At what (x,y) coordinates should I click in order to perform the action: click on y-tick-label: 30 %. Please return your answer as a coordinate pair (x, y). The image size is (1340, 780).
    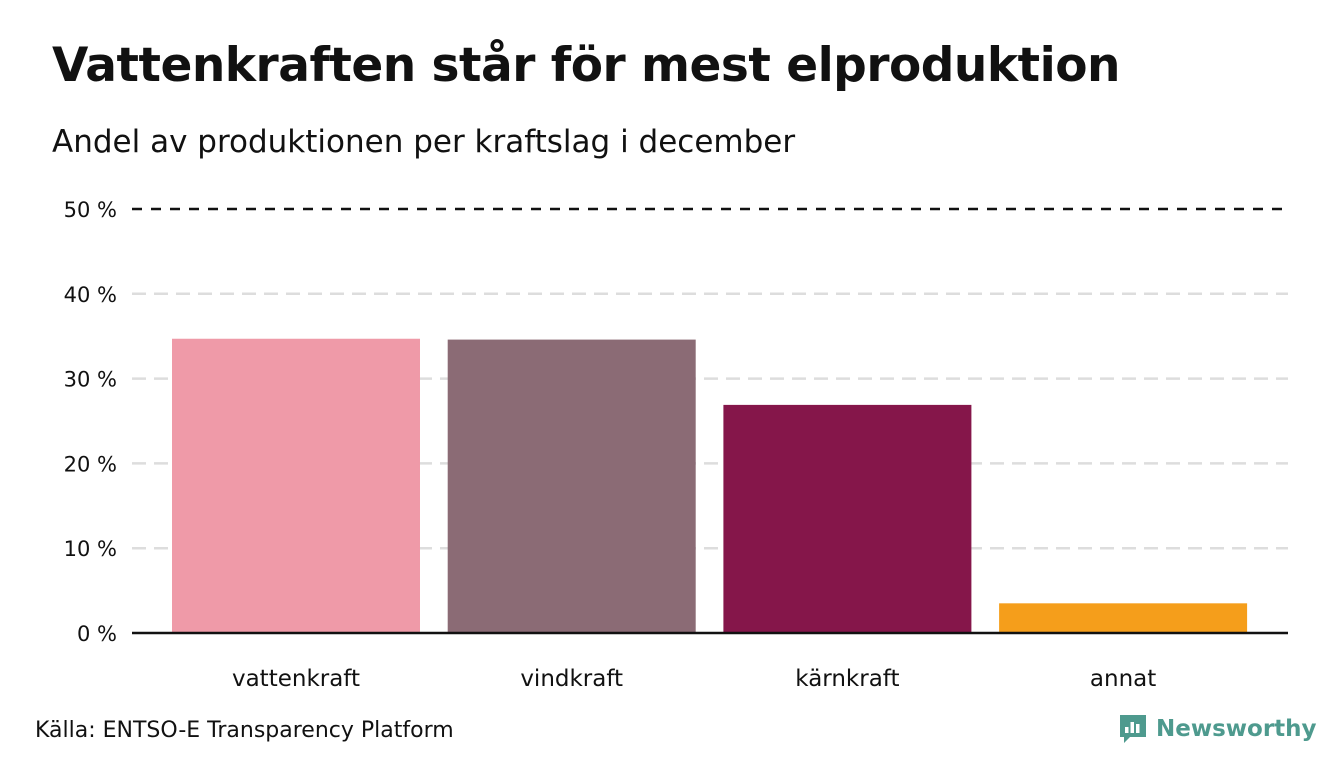
    Looking at the image, I should click on (90, 380).